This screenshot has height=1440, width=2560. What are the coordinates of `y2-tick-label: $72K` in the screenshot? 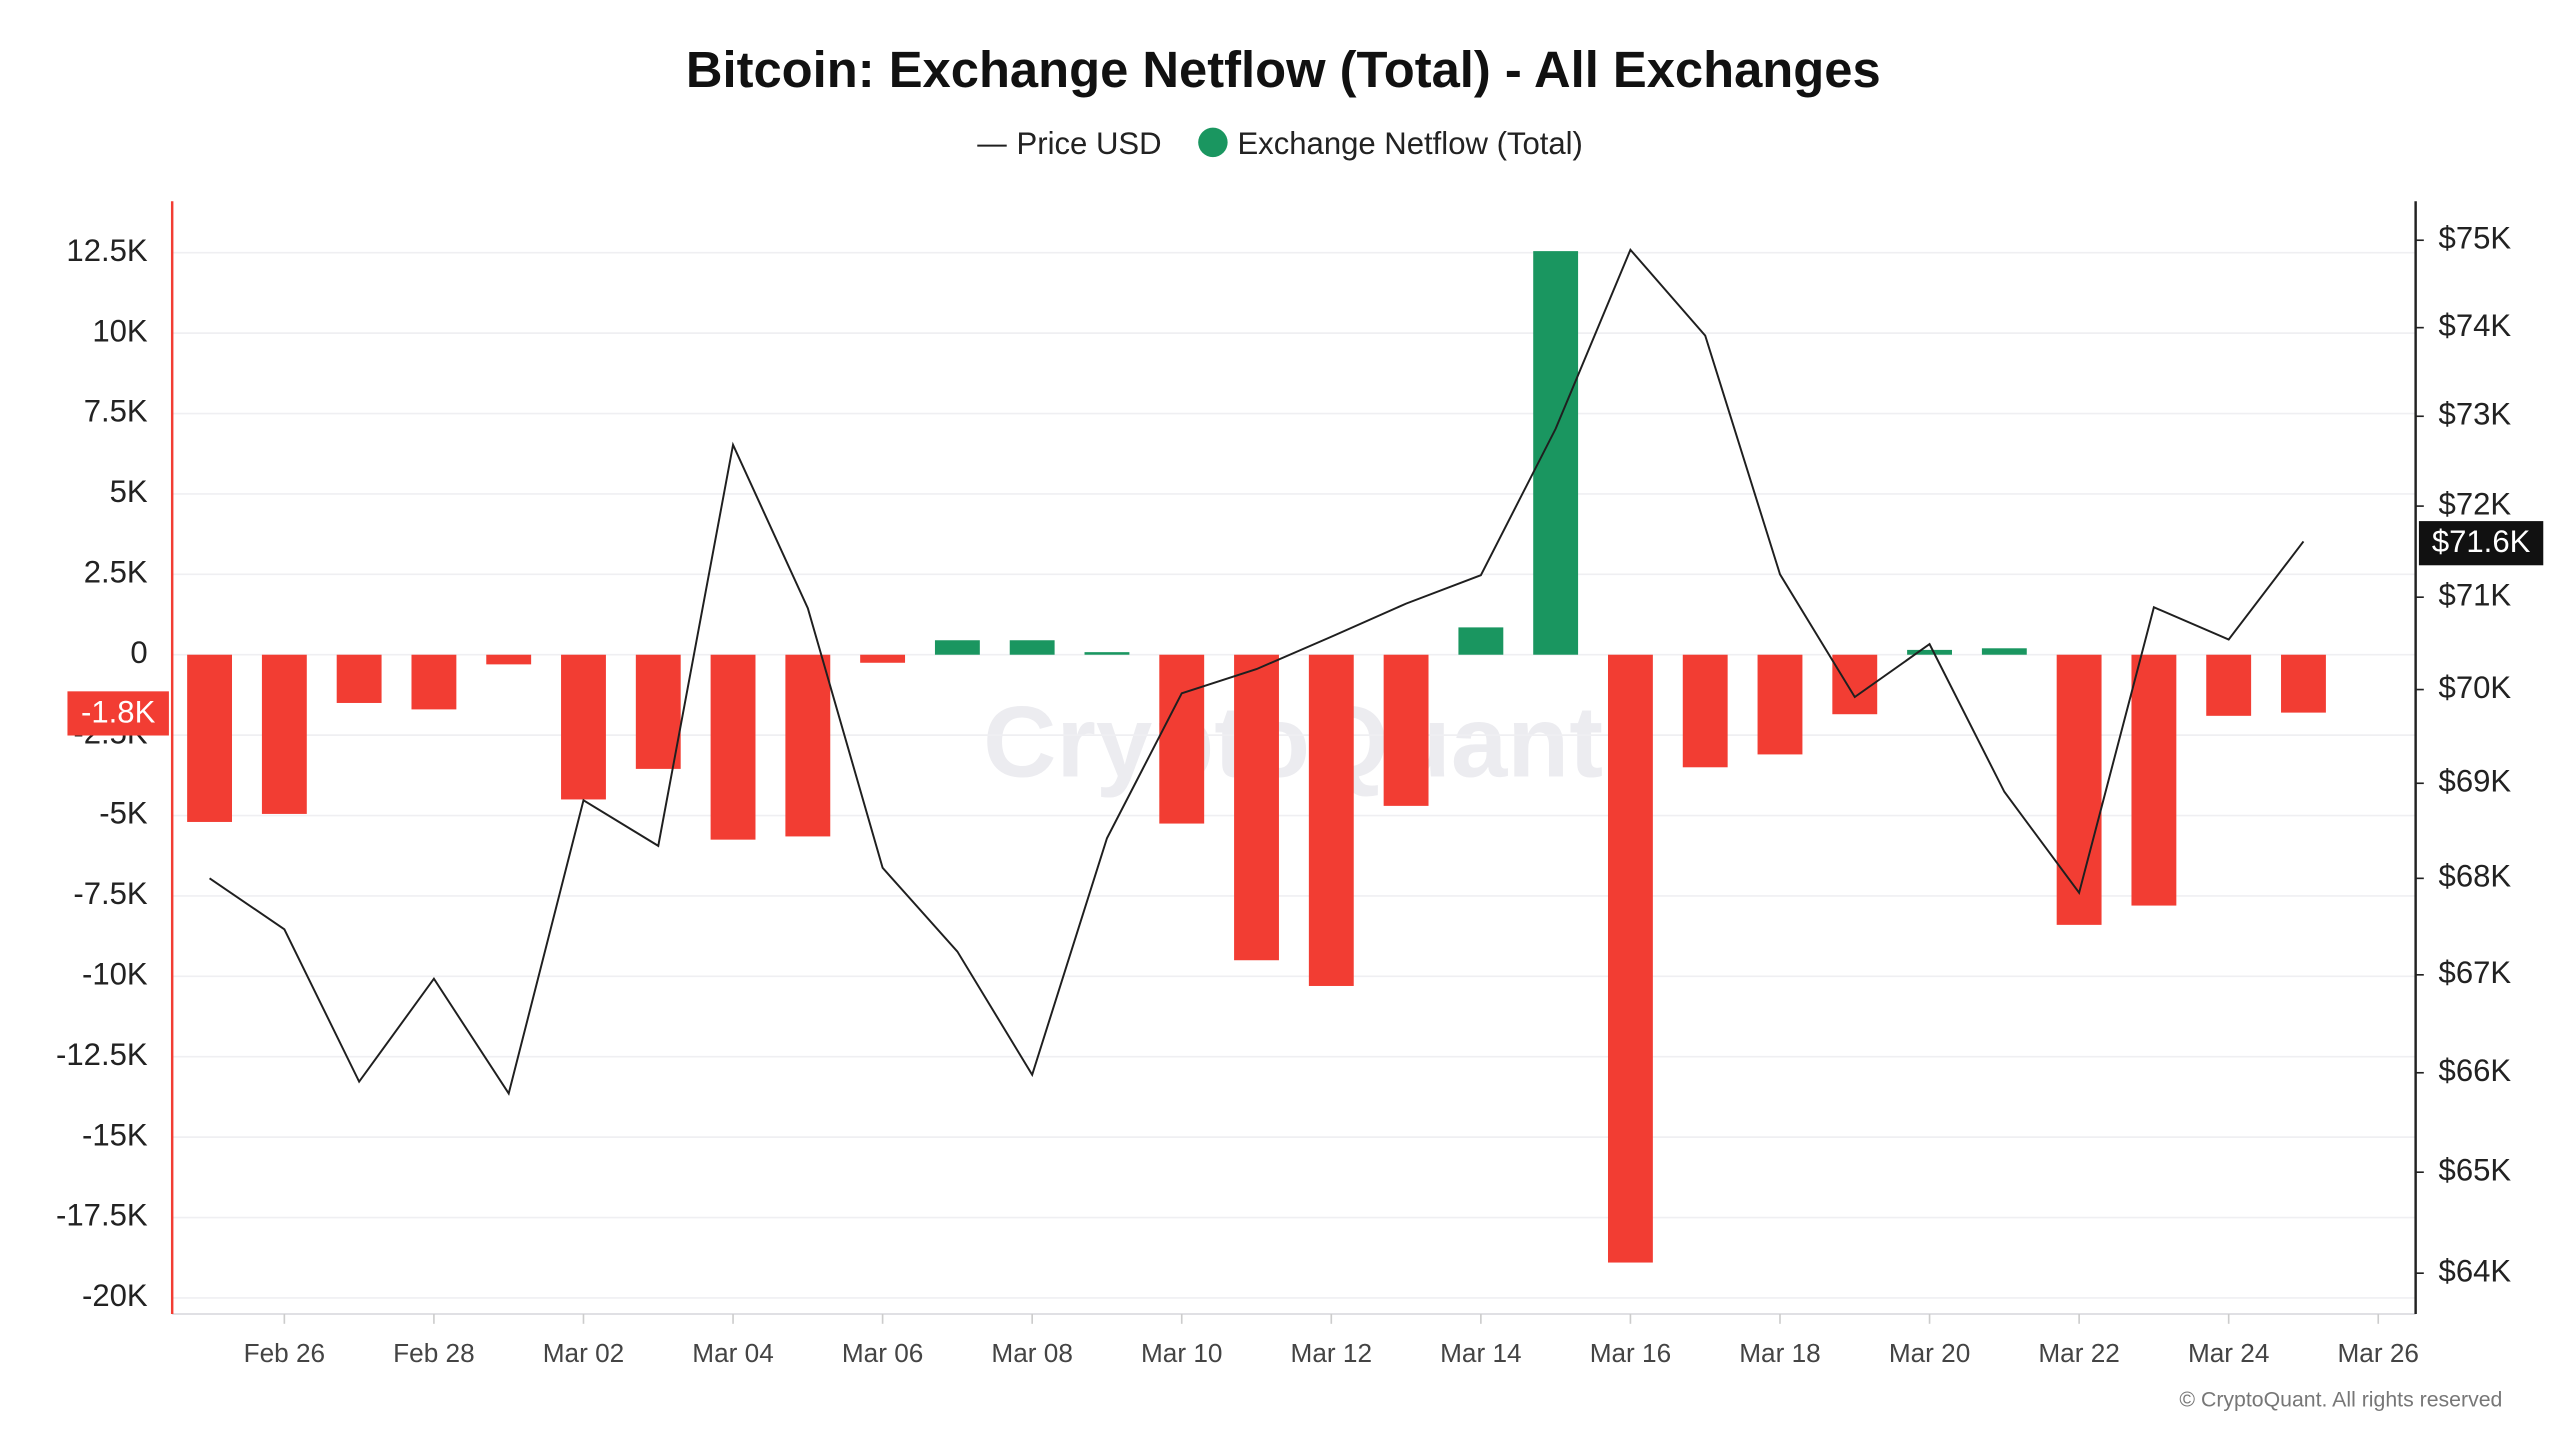 It's located at (2475, 503).